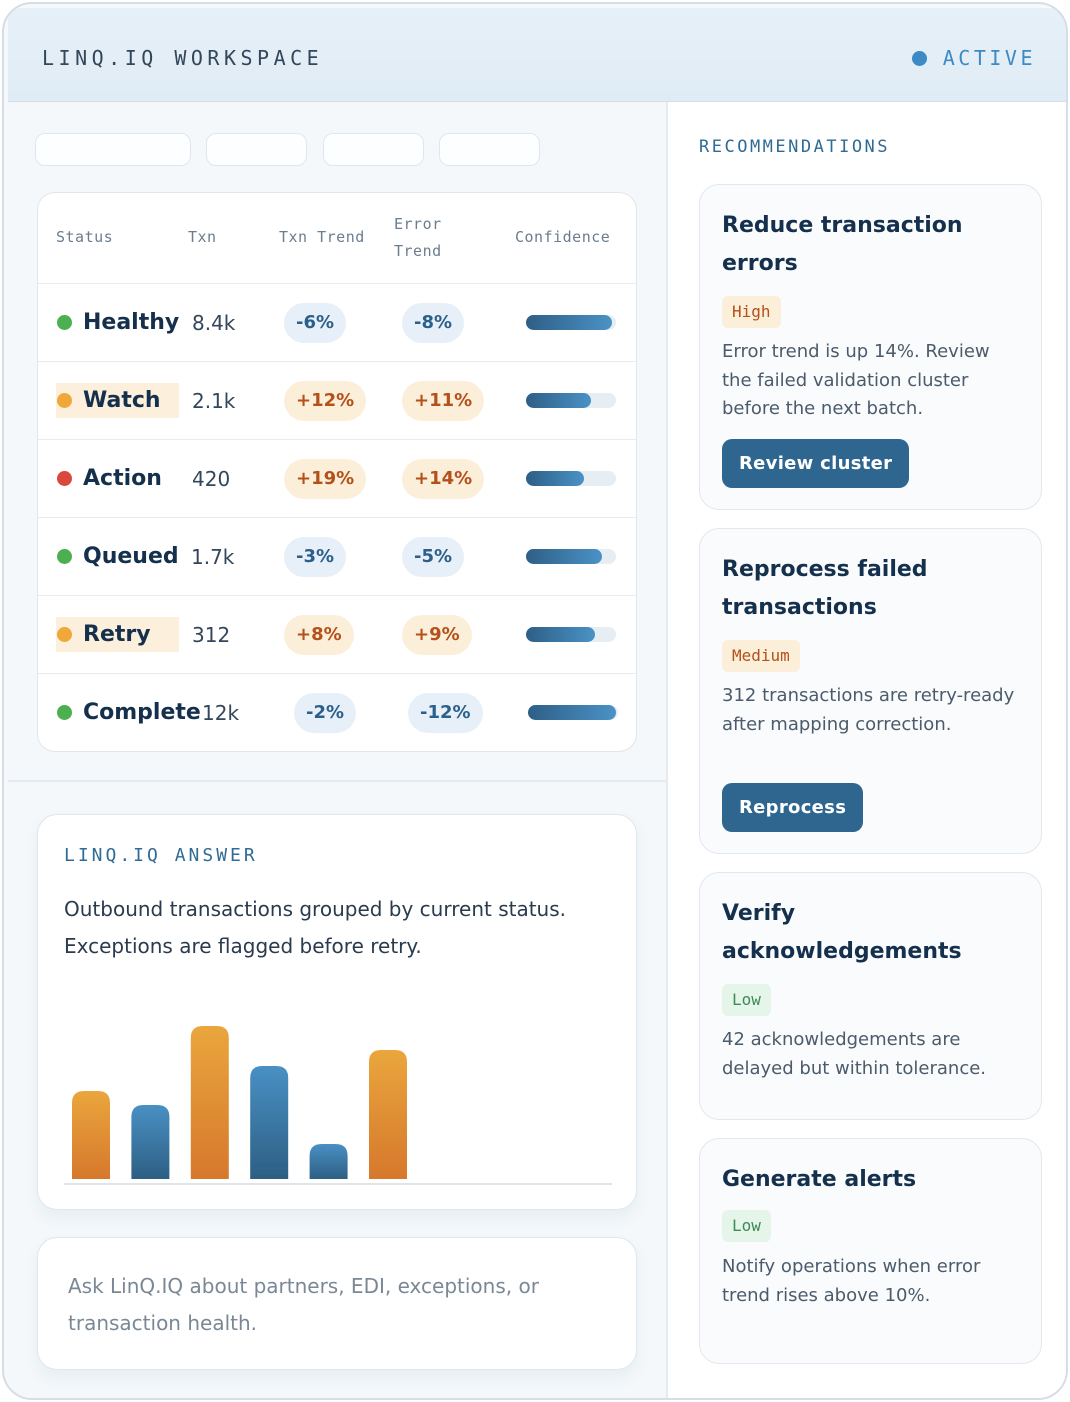 This screenshot has height=1402, width=1070. Describe the element at coordinates (842, 932) in the screenshot. I see `recommendation-title: Verify acknowledgements` at that location.